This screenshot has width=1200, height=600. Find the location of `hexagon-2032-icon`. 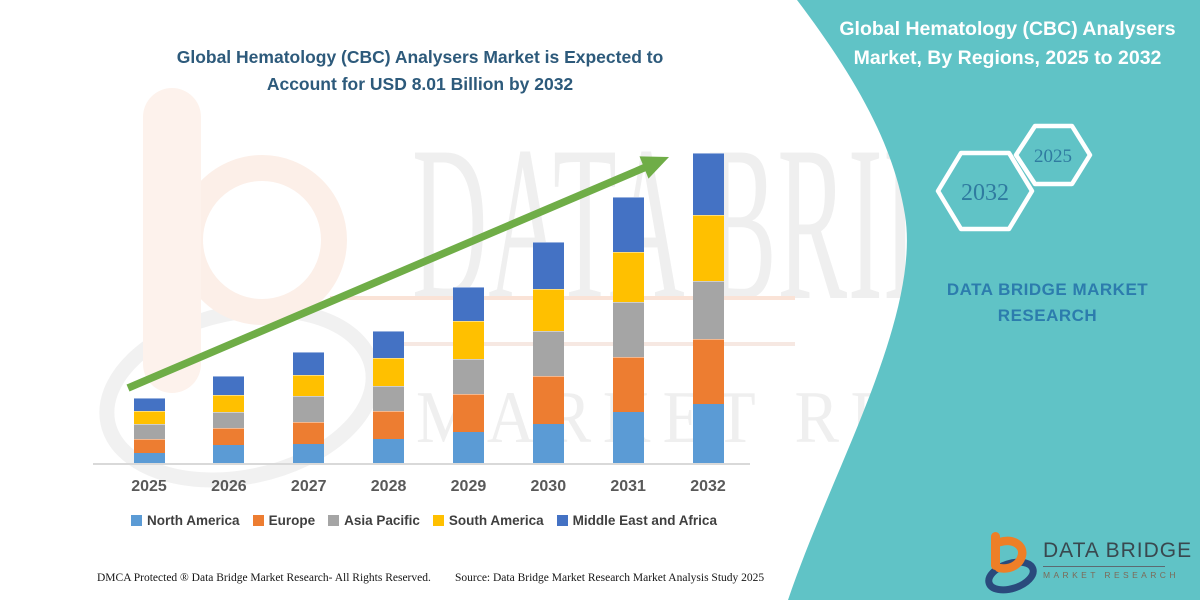

hexagon-2032-icon is located at coordinates (985, 191).